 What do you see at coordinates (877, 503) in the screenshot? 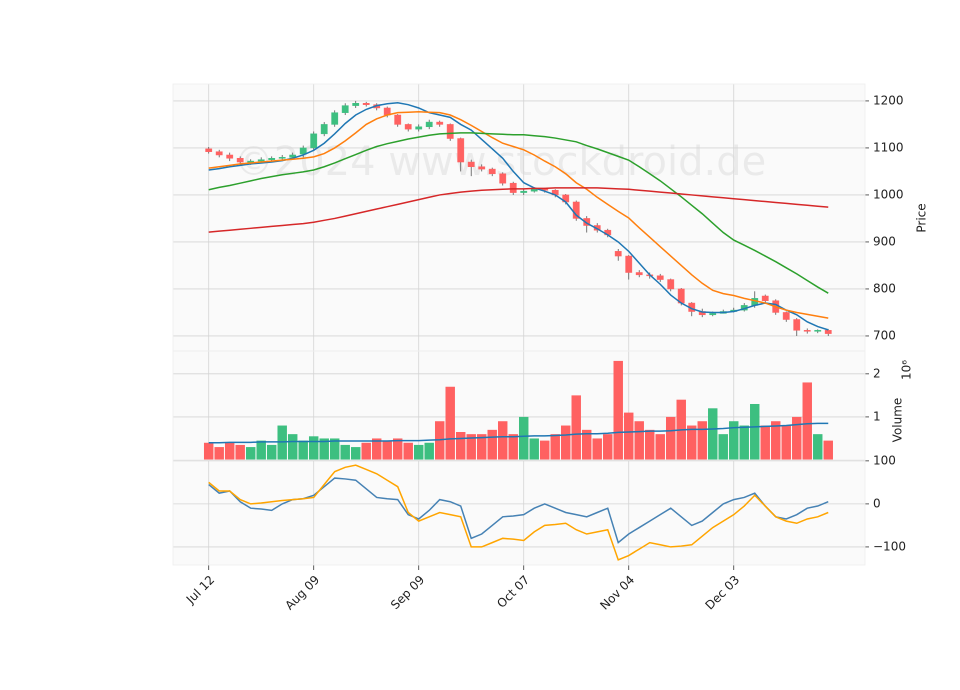
I see `y-tick-label: 0` at bounding box center [877, 503].